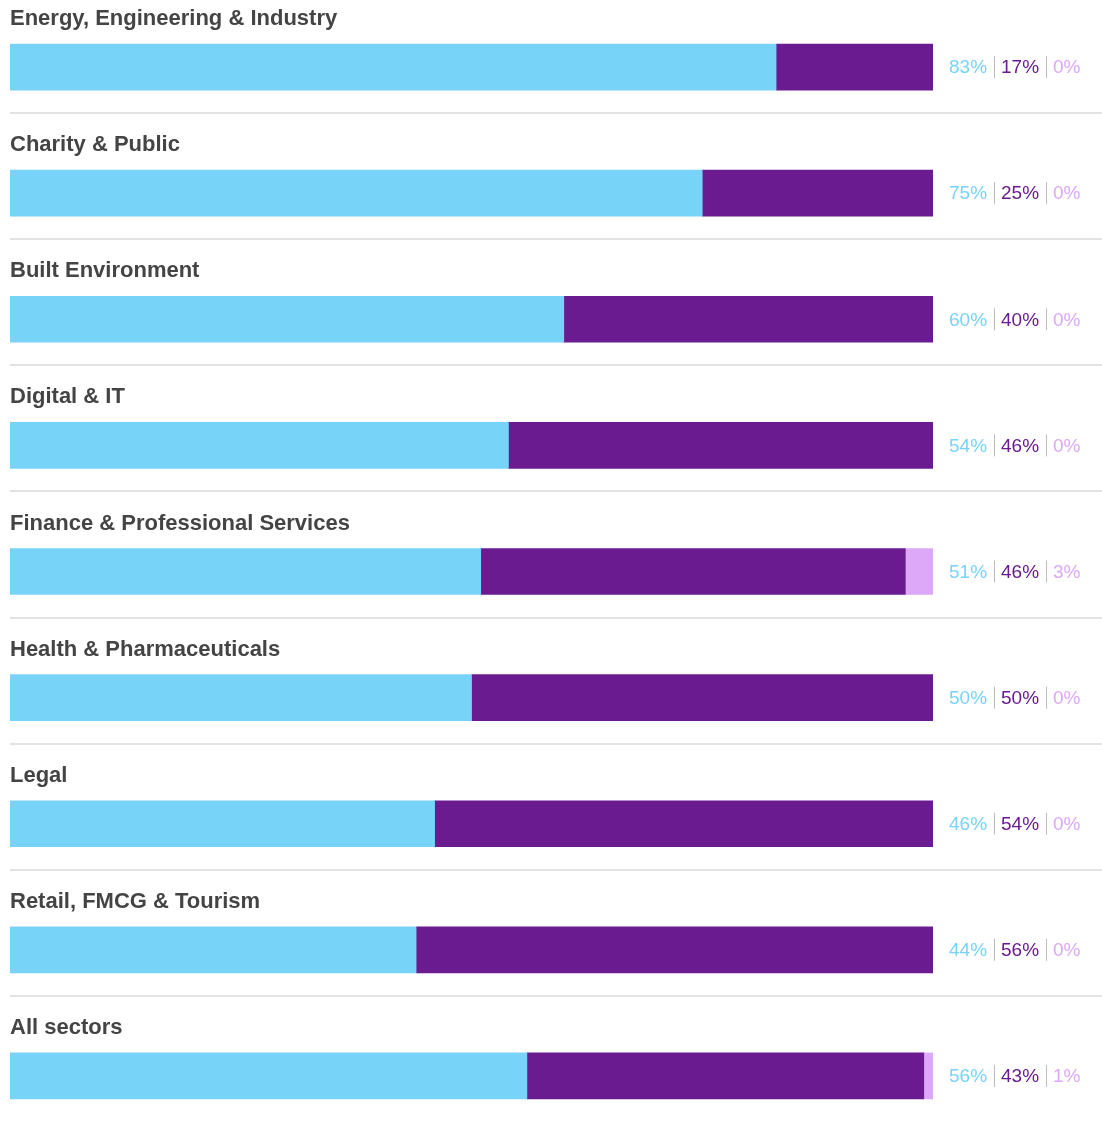  What do you see at coordinates (968, 950) in the screenshot?
I see `data-label: 44%` at bounding box center [968, 950].